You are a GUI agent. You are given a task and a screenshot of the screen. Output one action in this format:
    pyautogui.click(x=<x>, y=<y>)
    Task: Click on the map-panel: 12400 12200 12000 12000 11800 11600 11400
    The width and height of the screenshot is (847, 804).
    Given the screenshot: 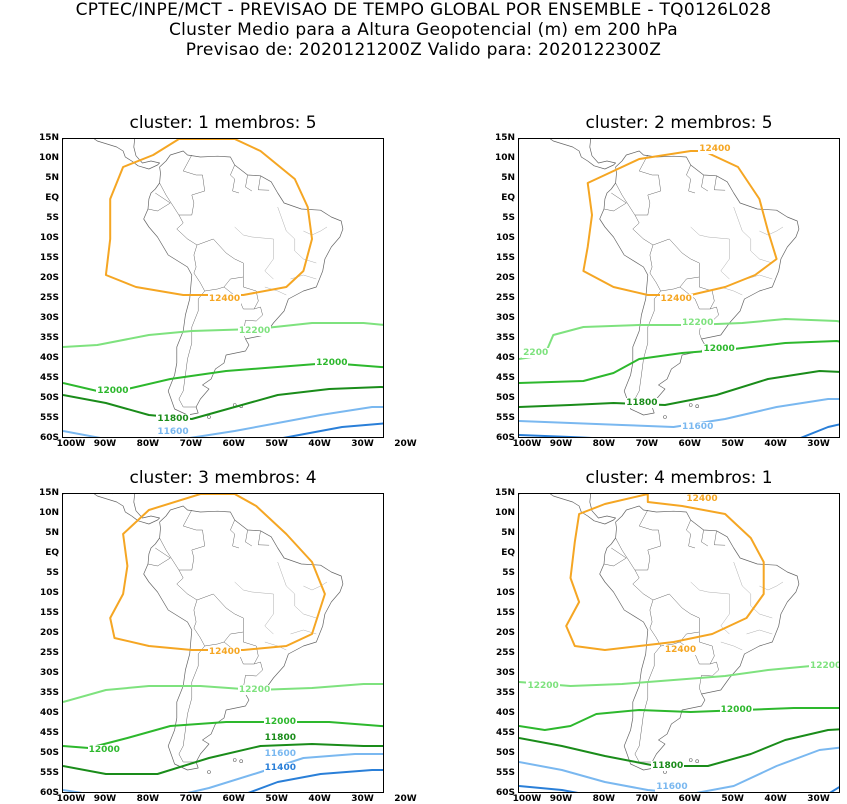 What is the action you would take?
    pyautogui.click(x=223, y=643)
    